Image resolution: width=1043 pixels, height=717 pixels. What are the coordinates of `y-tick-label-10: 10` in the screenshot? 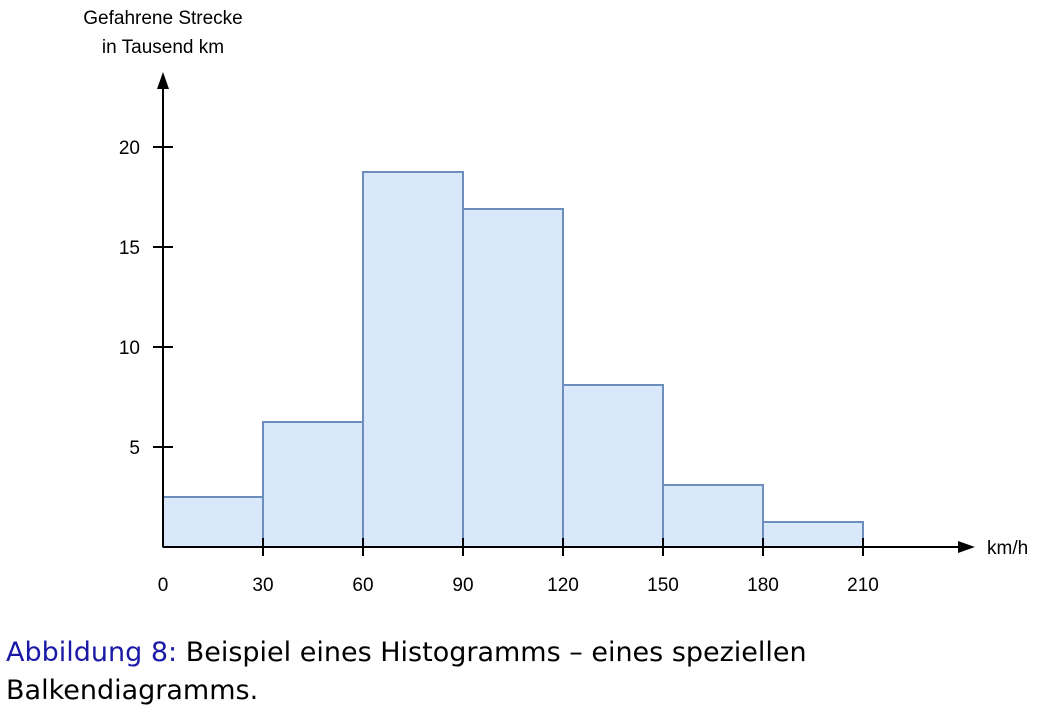 It's located at (129, 348).